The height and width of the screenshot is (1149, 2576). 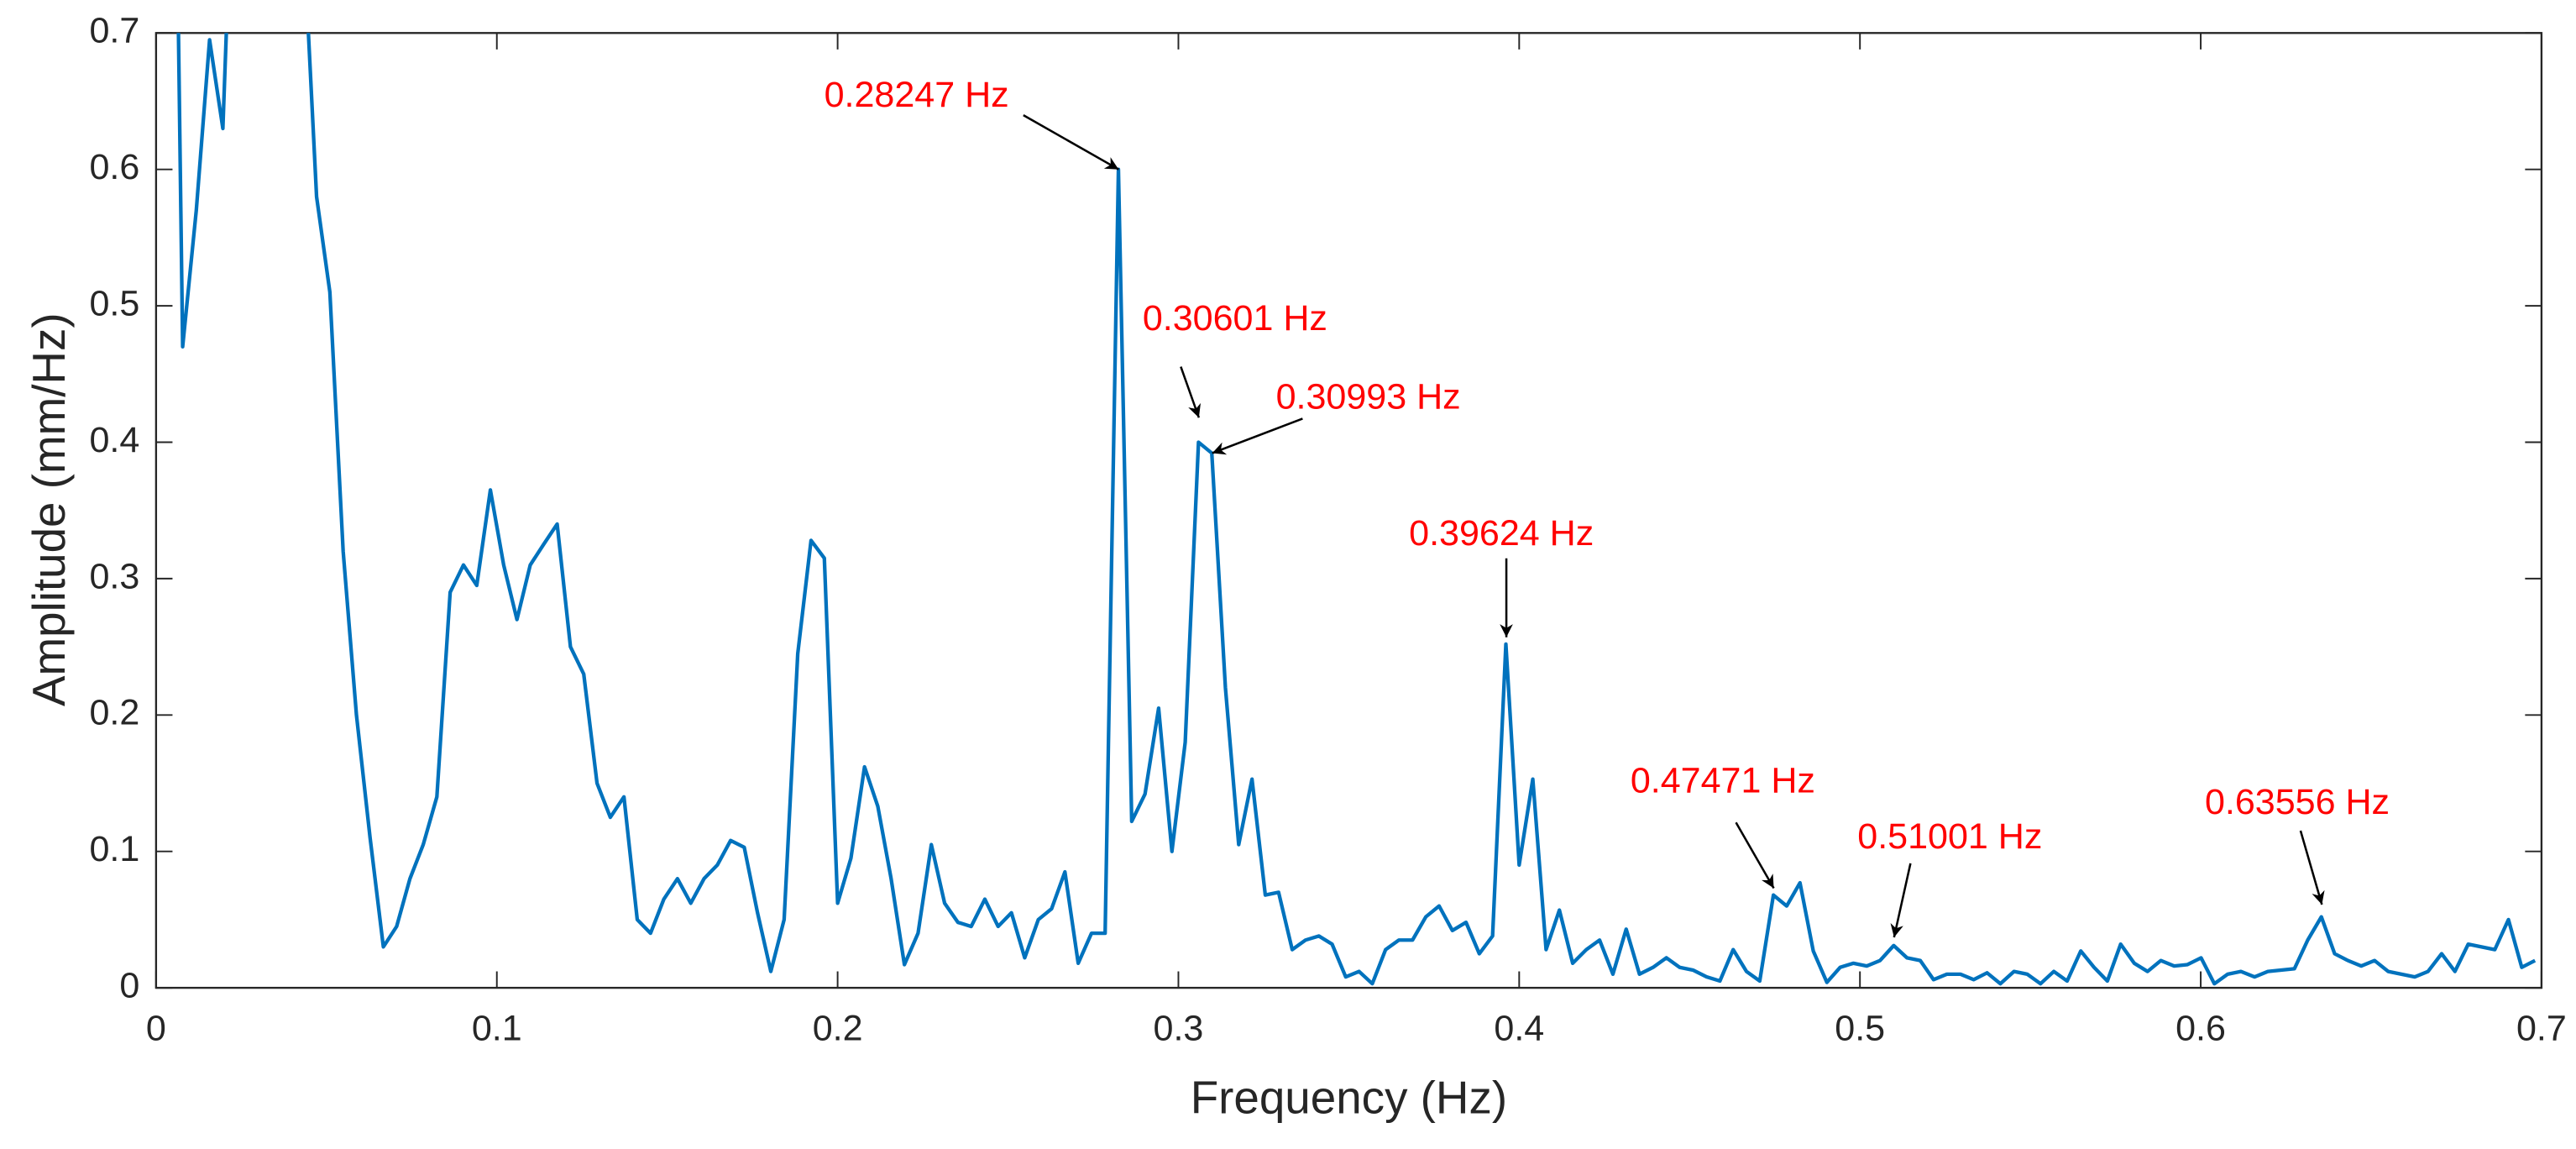 What do you see at coordinates (838, 1028) in the screenshot?
I see `x-tick-label: 0.2` at bounding box center [838, 1028].